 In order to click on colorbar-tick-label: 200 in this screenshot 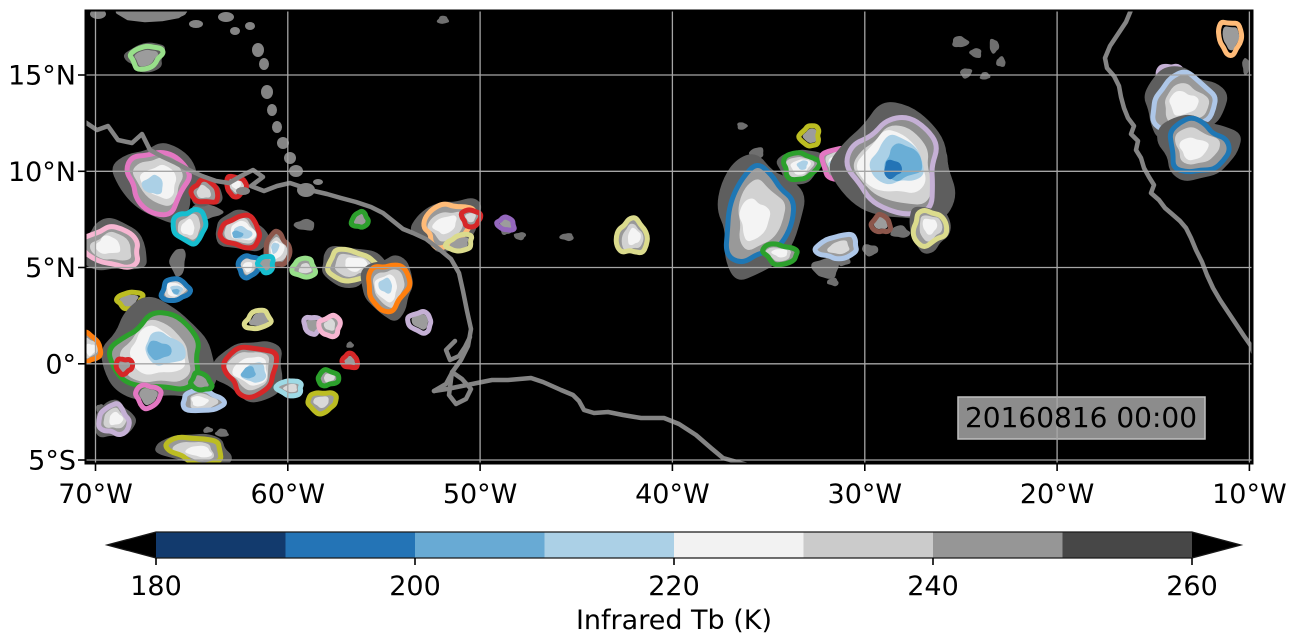, I will do `click(415, 586)`.